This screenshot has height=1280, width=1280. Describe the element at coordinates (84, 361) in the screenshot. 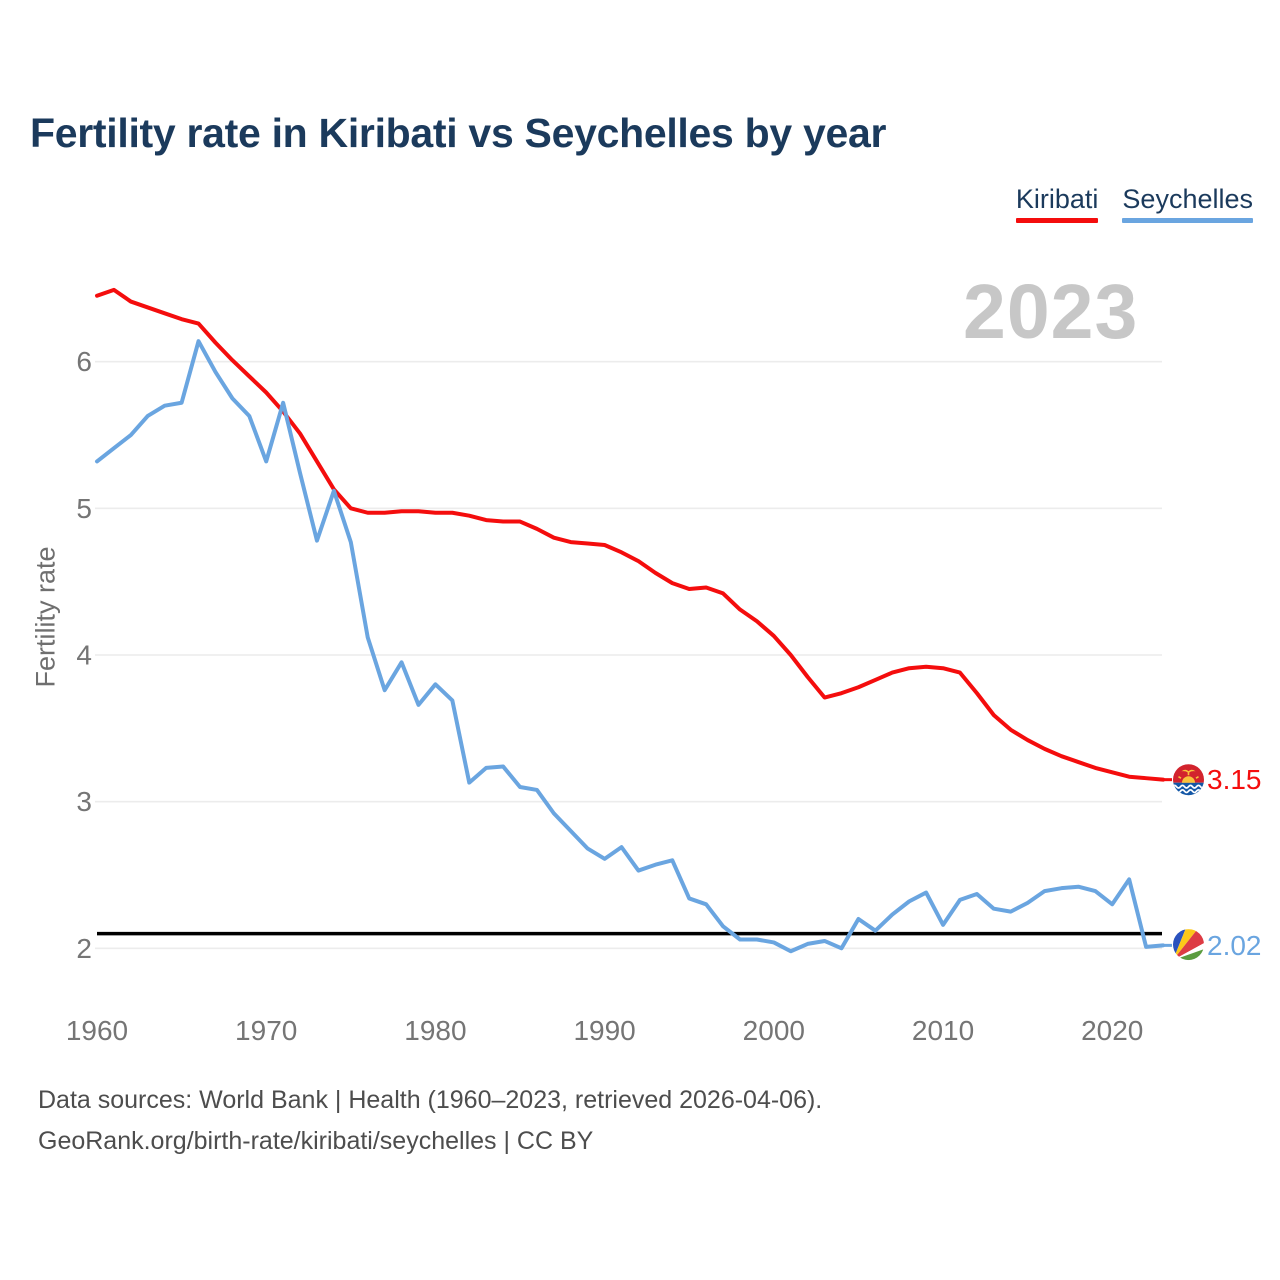

I see `y-tick-label: 6` at that location.